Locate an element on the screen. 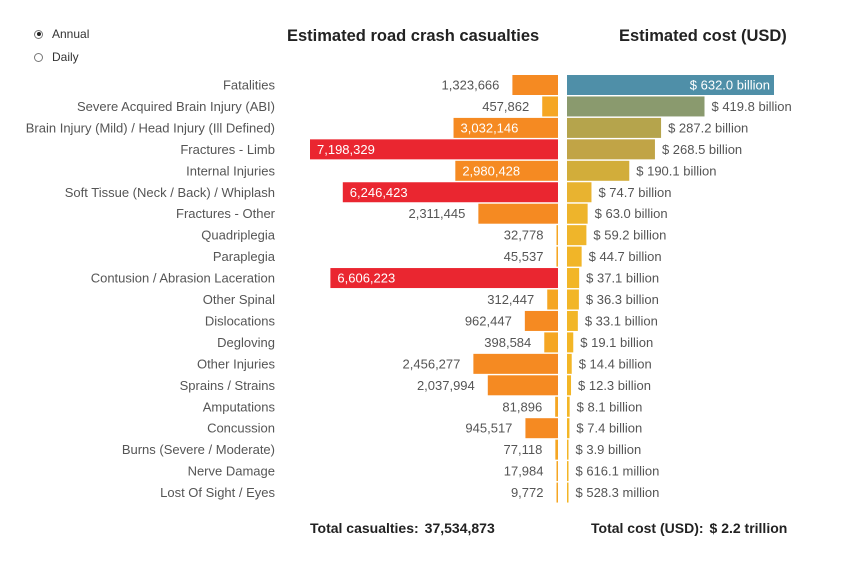 This screenshot has width=856, height=578. casualty-value-label: 77,118 is located at coordinates (523, 449).